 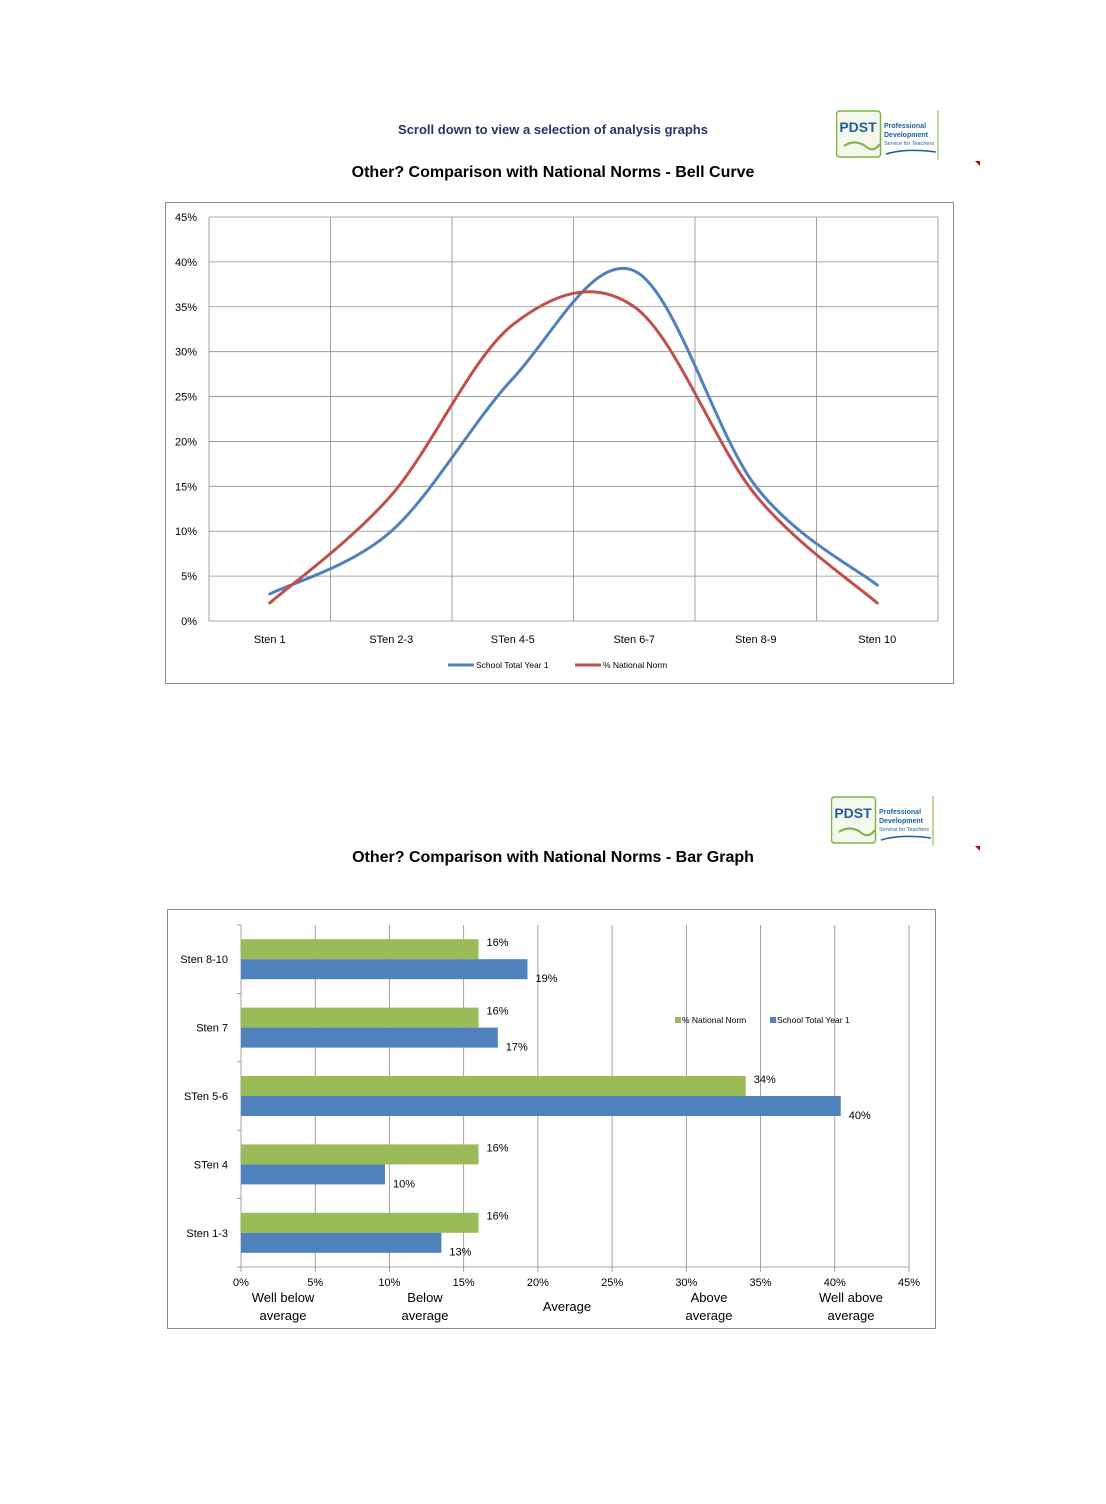 I want to click on series-line-school, so click(x=573, y=431).